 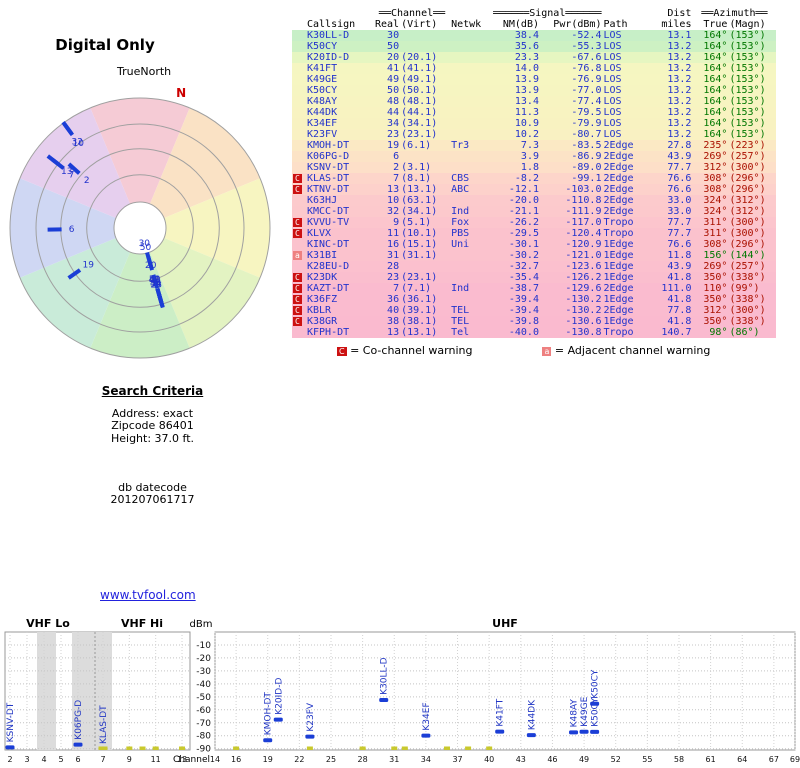 What do you see at coordinates (46, 691) in the screenshot?
I see `gray-band` at bounding box center [46, 691].